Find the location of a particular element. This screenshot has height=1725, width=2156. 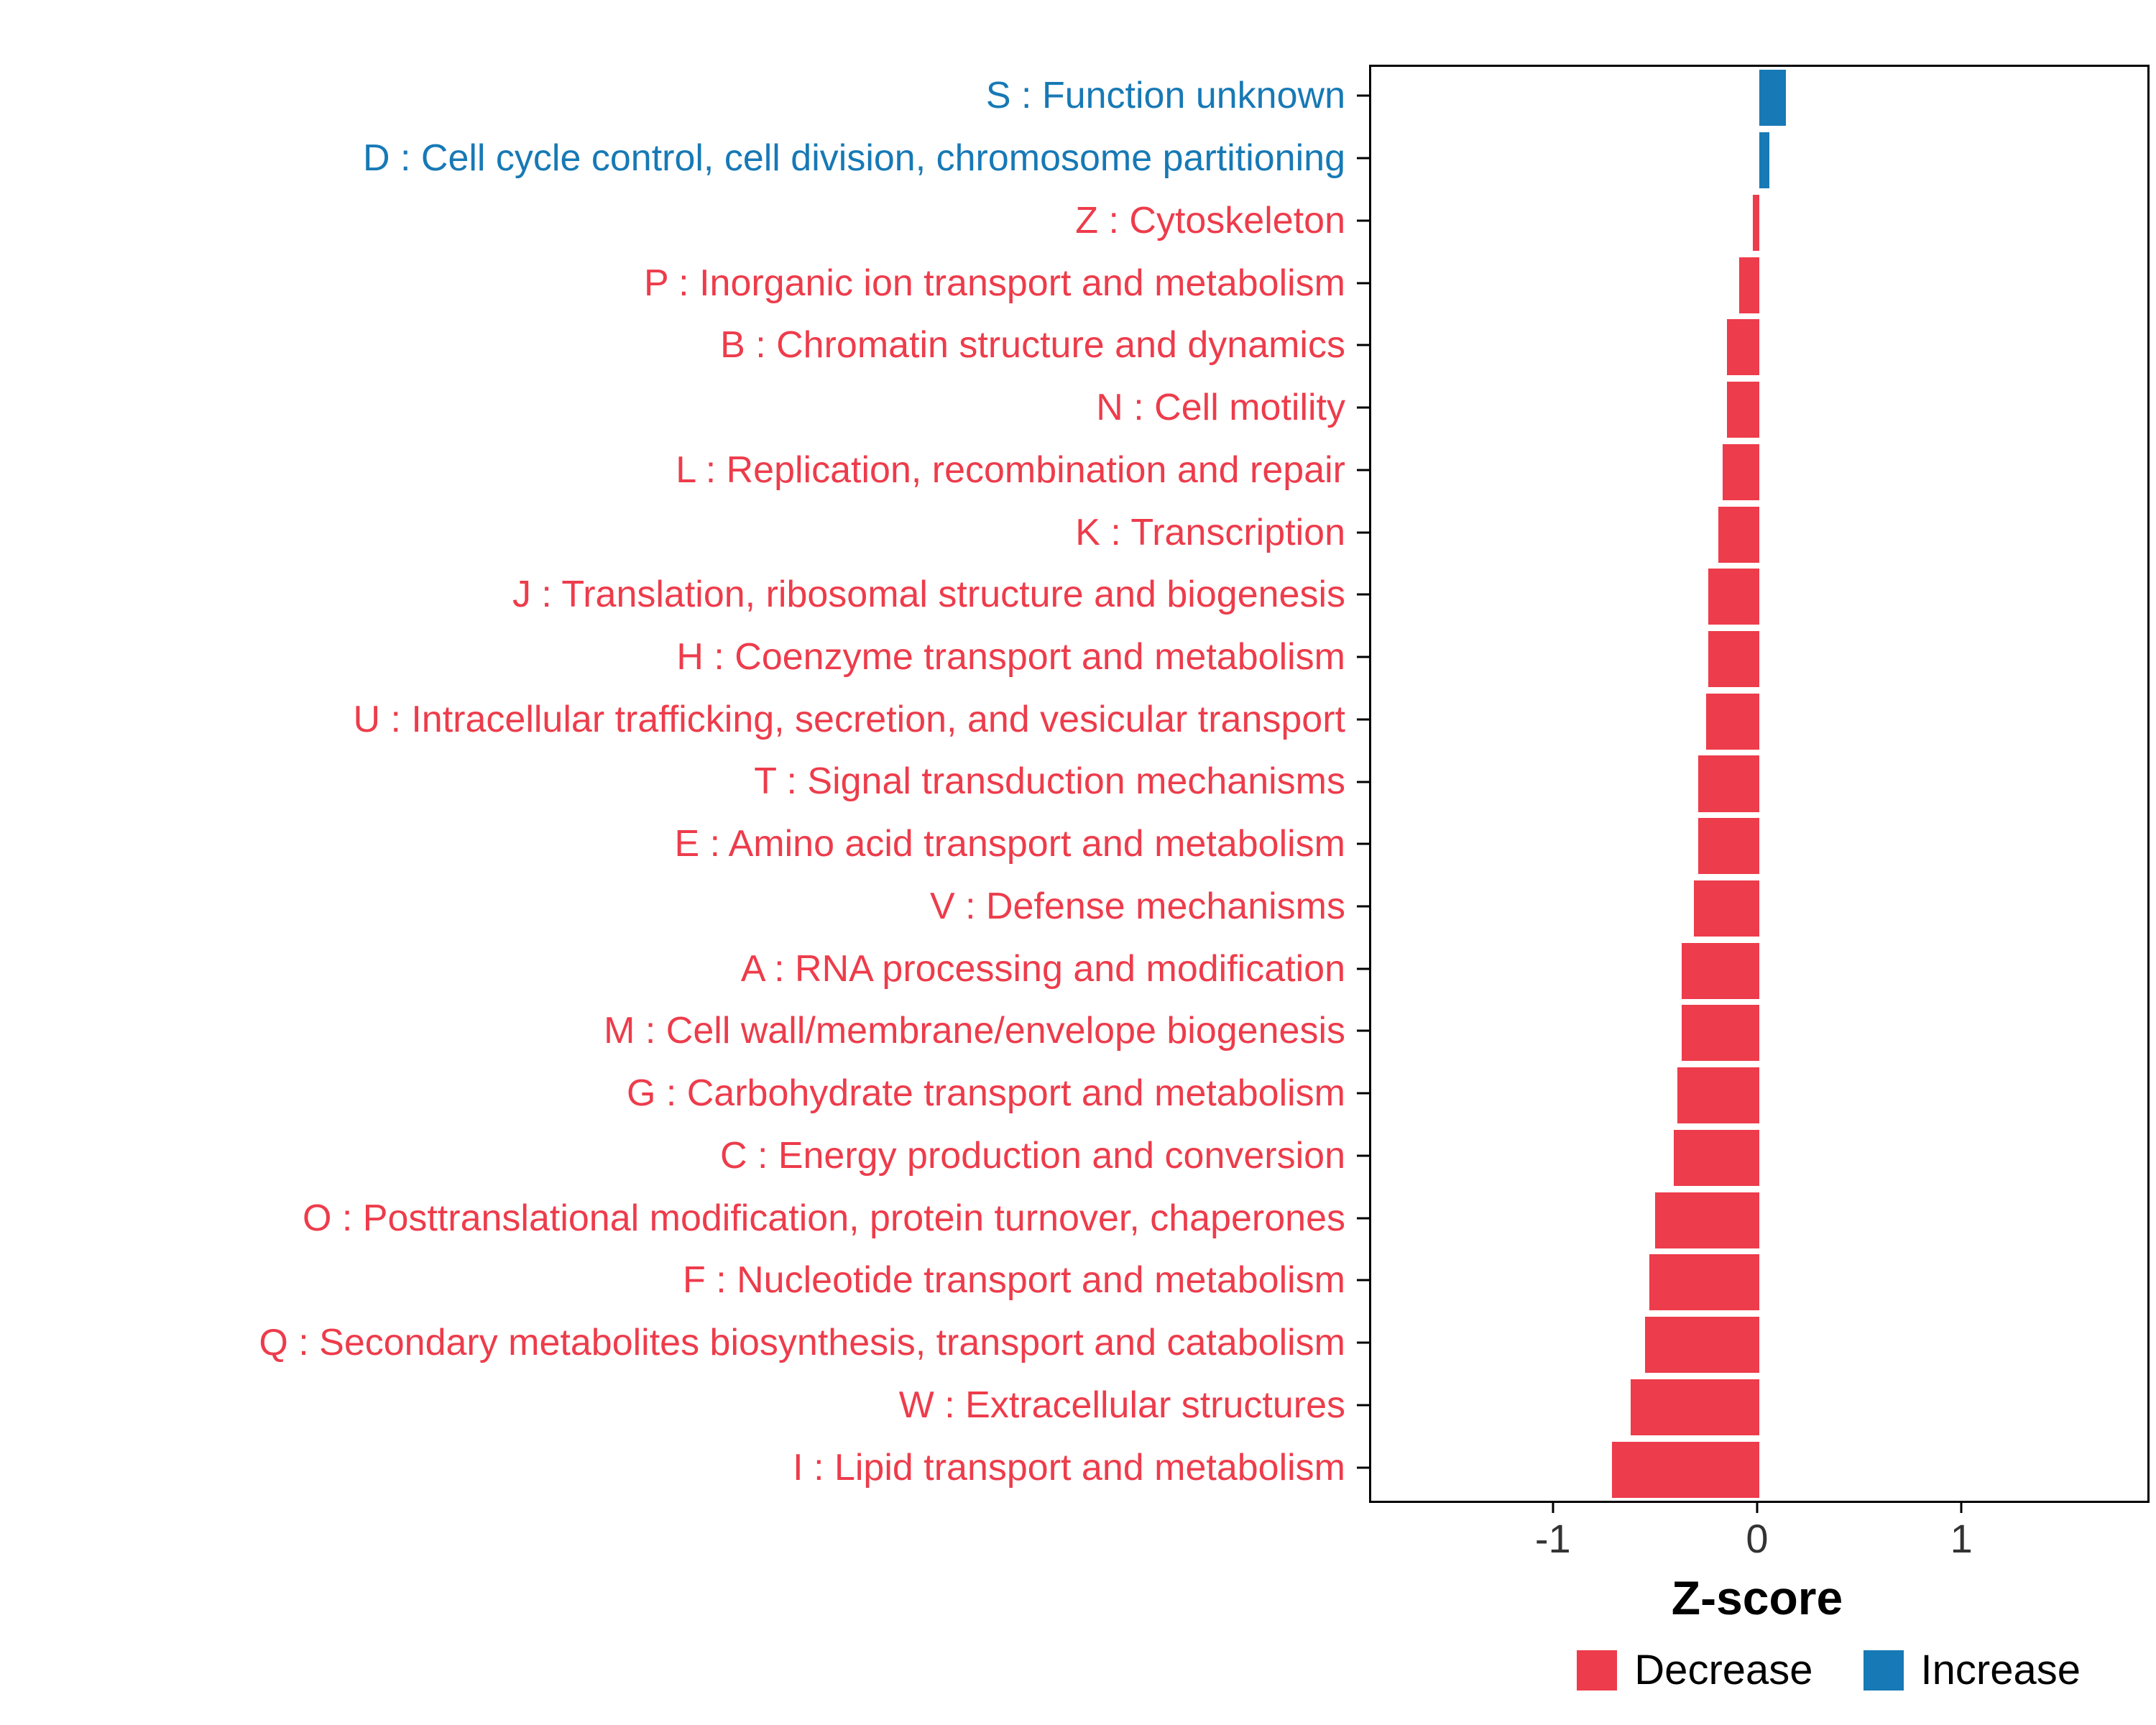

legend-item-increase: Increase is located at coordinates (1972, 1670).